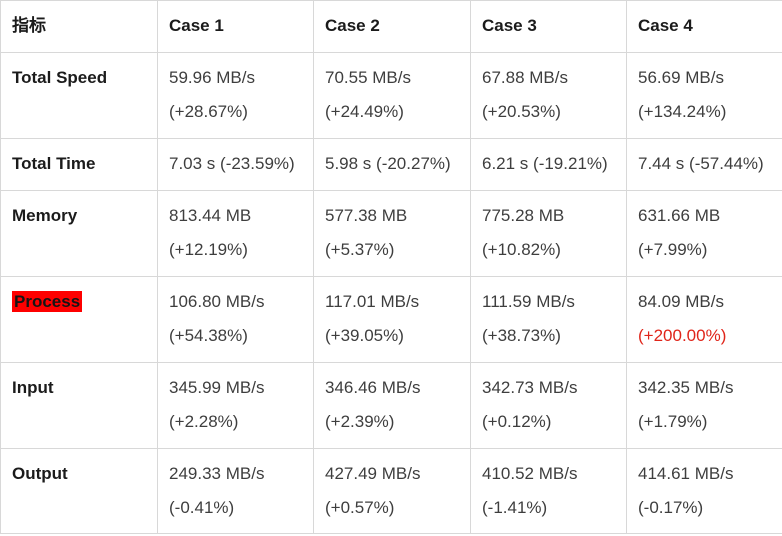 This screenshot has width=782, height=536. I want to click on cell-percent: (+0.57%), so click(360, 507).